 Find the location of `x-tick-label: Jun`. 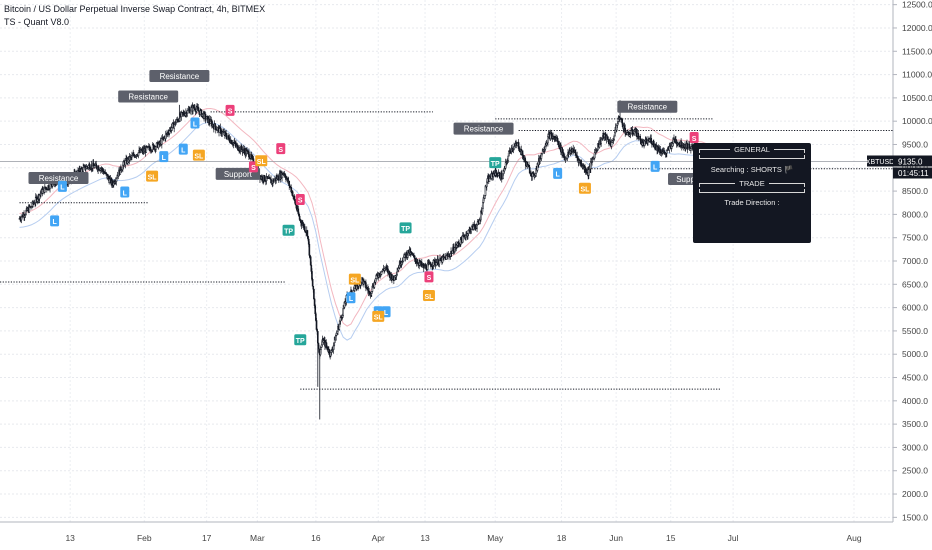

x-tick-label: Jun is located at coordinates (616, 538).